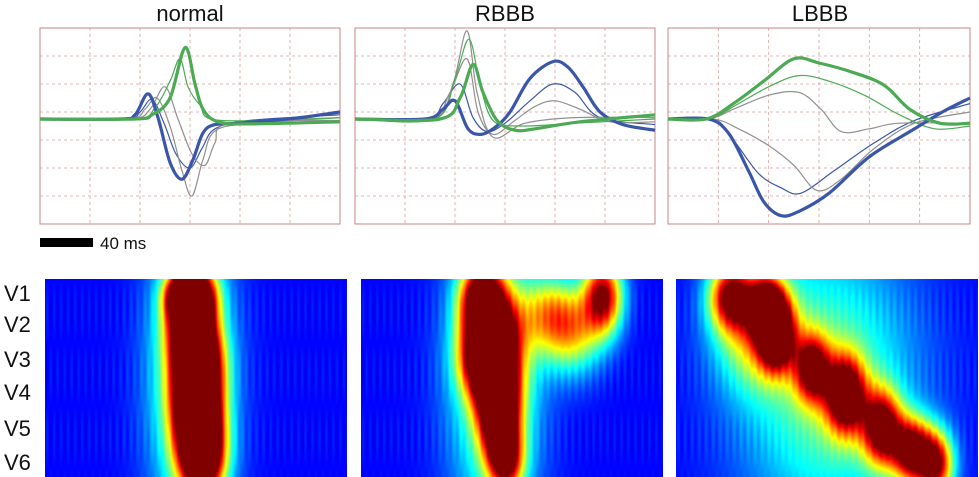 The image size is (979, 477). What do you see at coordinates (827, 378) in the screenshot?
I see `heatmap-lbbb` at bounding box center [827, 378].